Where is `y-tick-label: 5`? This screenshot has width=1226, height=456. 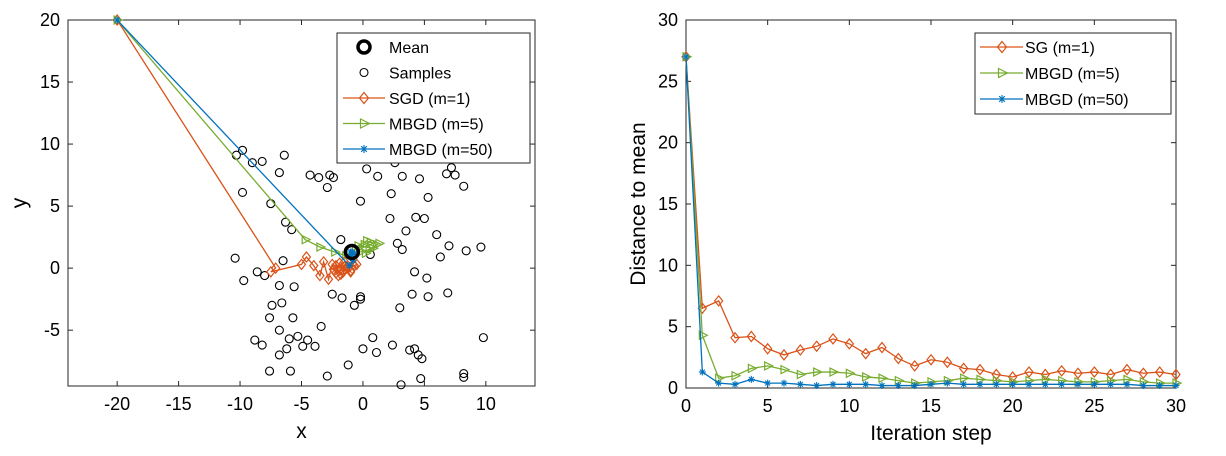 y-tick-label: 5 is located at coordinates (55, 206).